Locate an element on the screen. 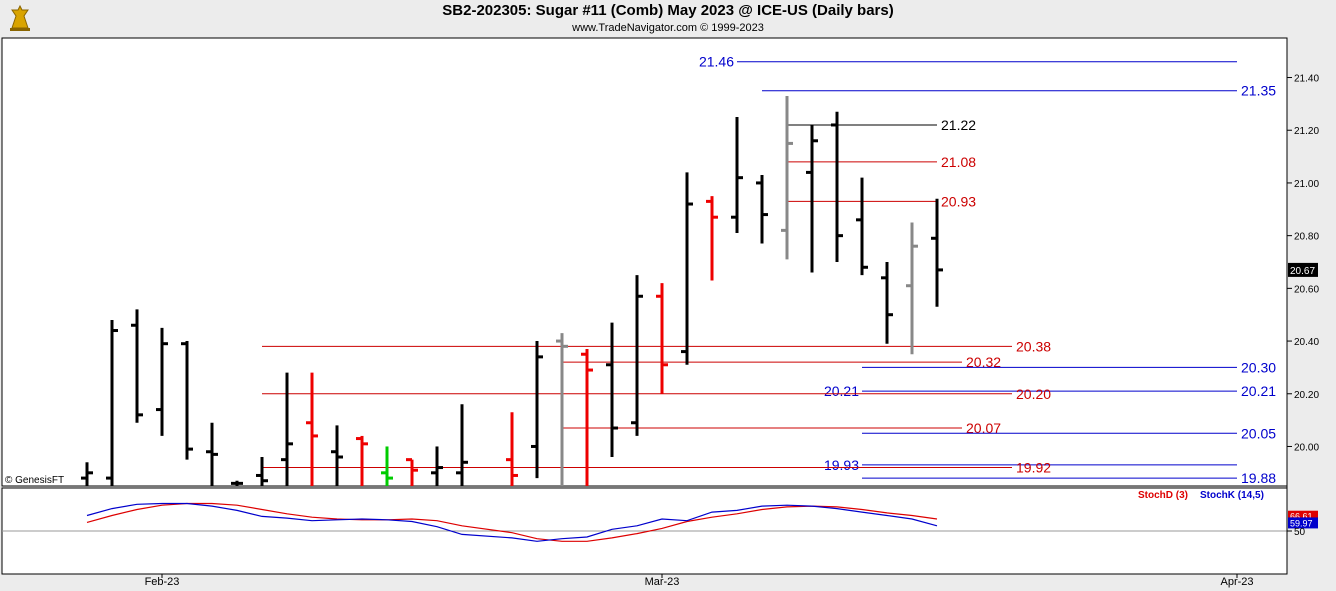 The image size is (1336, 591). level-label: 20.30 is located at coordinates (1258, 367).